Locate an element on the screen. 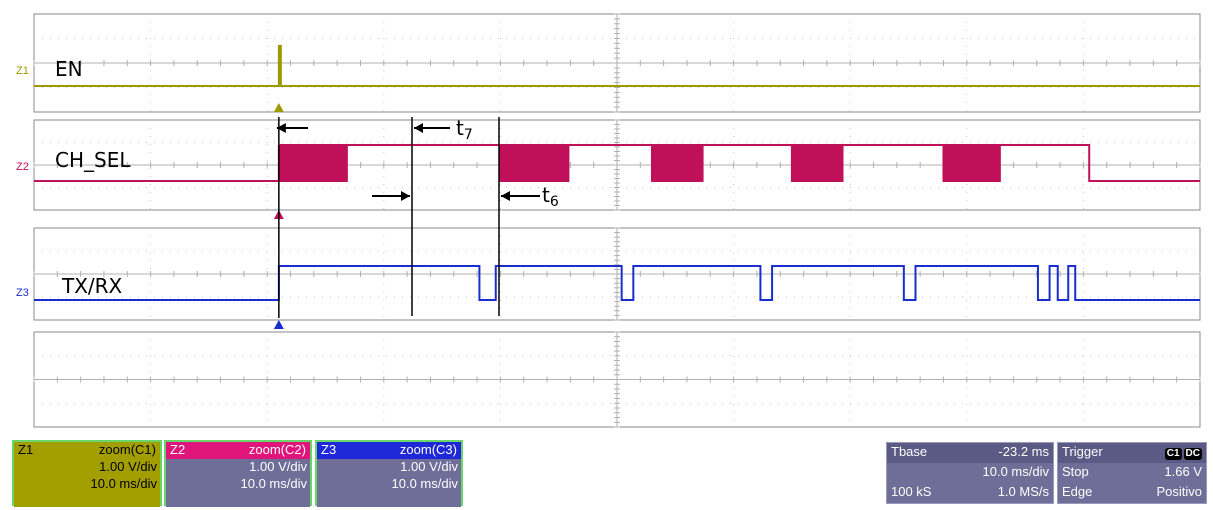 Image resolution: width=1213 pixels, height=510 pixels. trace-tx-rx is located at coordinates (617, 283).